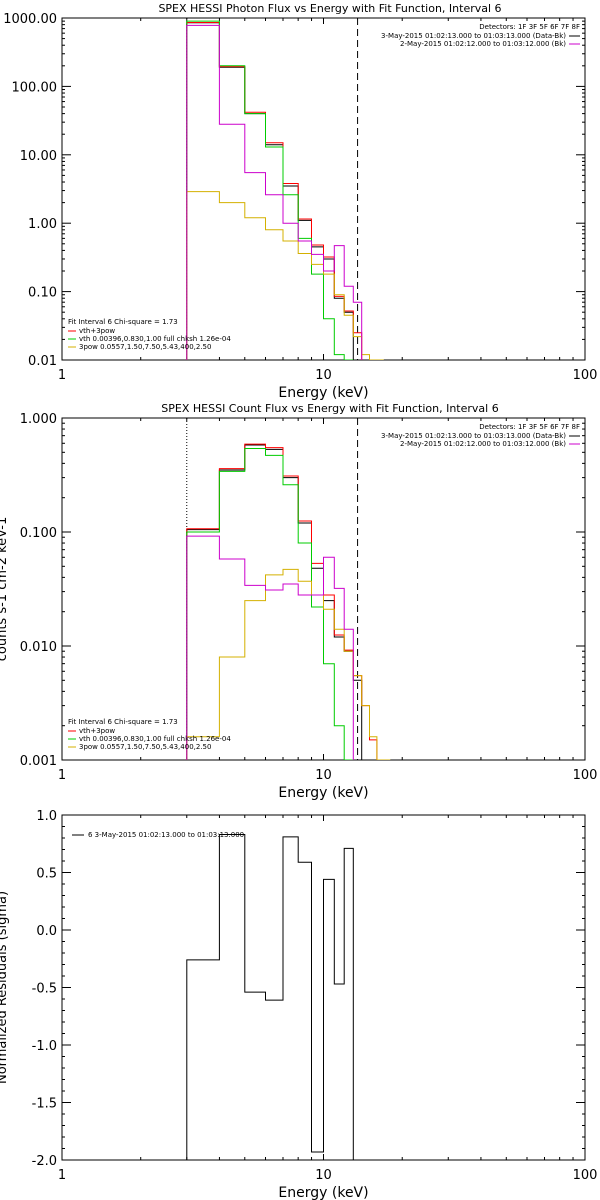 The width and height of the screenshot is (600, 1200). Describe the element at coordinates (44, 1161) in the screenshot. I see `y-tick-label: -2.0` at that location.